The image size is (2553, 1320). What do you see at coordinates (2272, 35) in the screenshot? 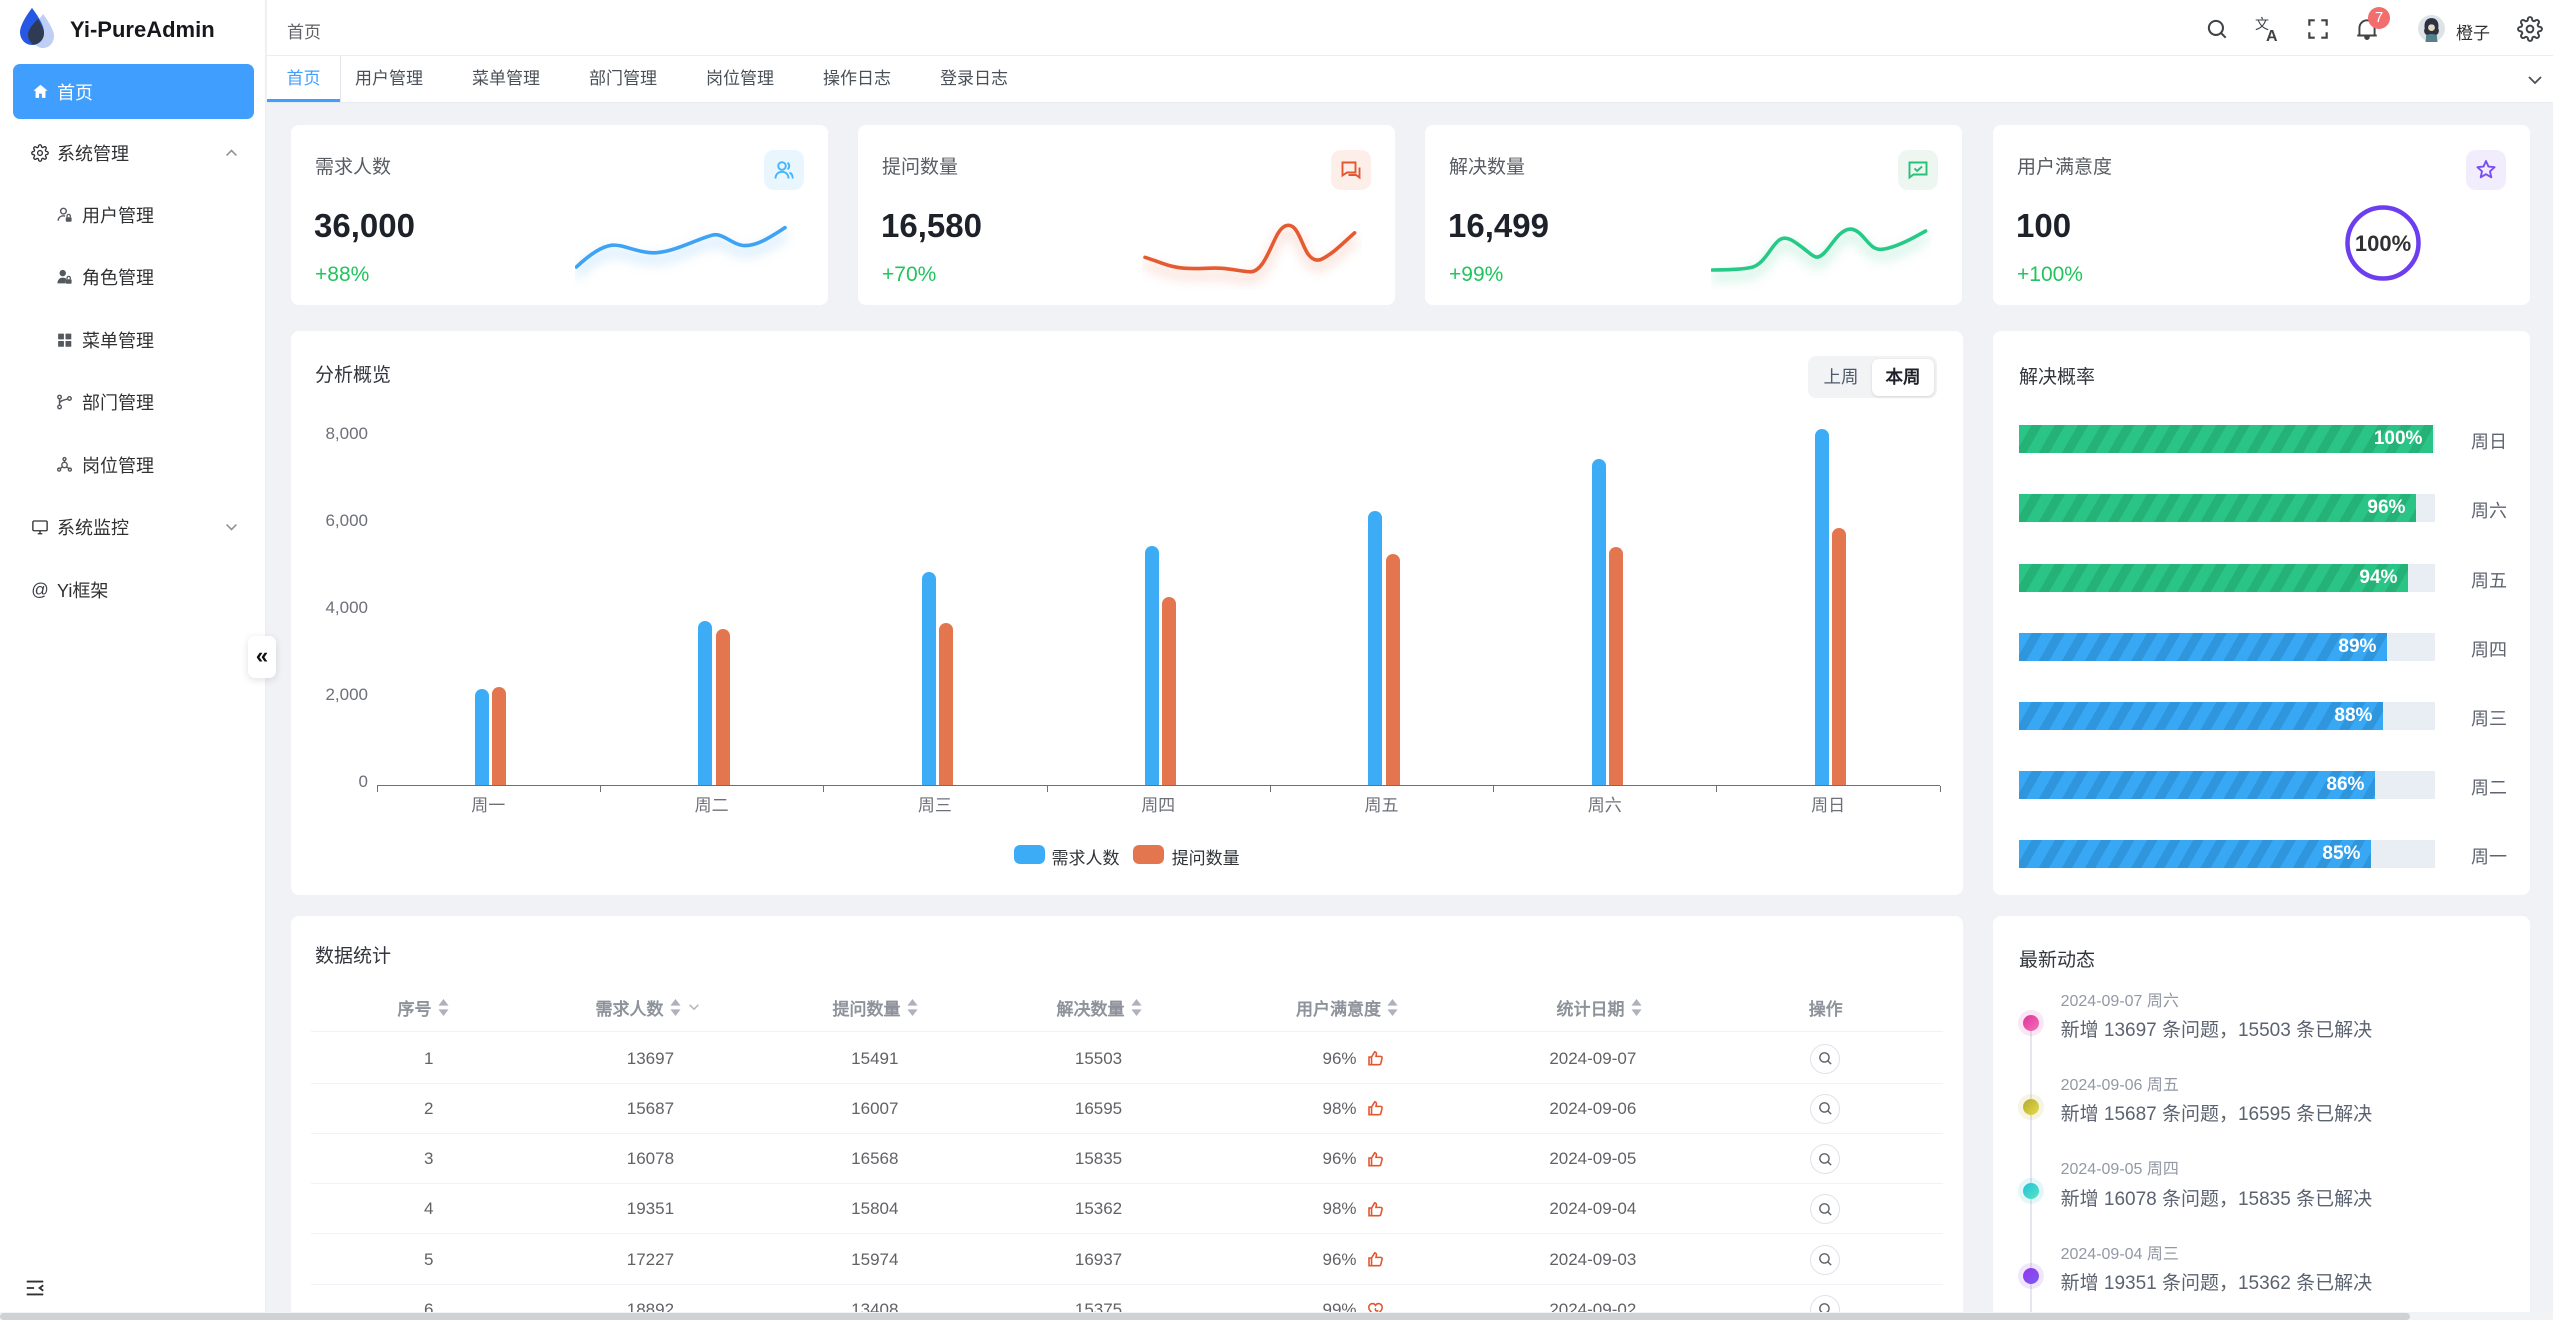
I see `svg-text: A` at bounding box center [2272, 35].